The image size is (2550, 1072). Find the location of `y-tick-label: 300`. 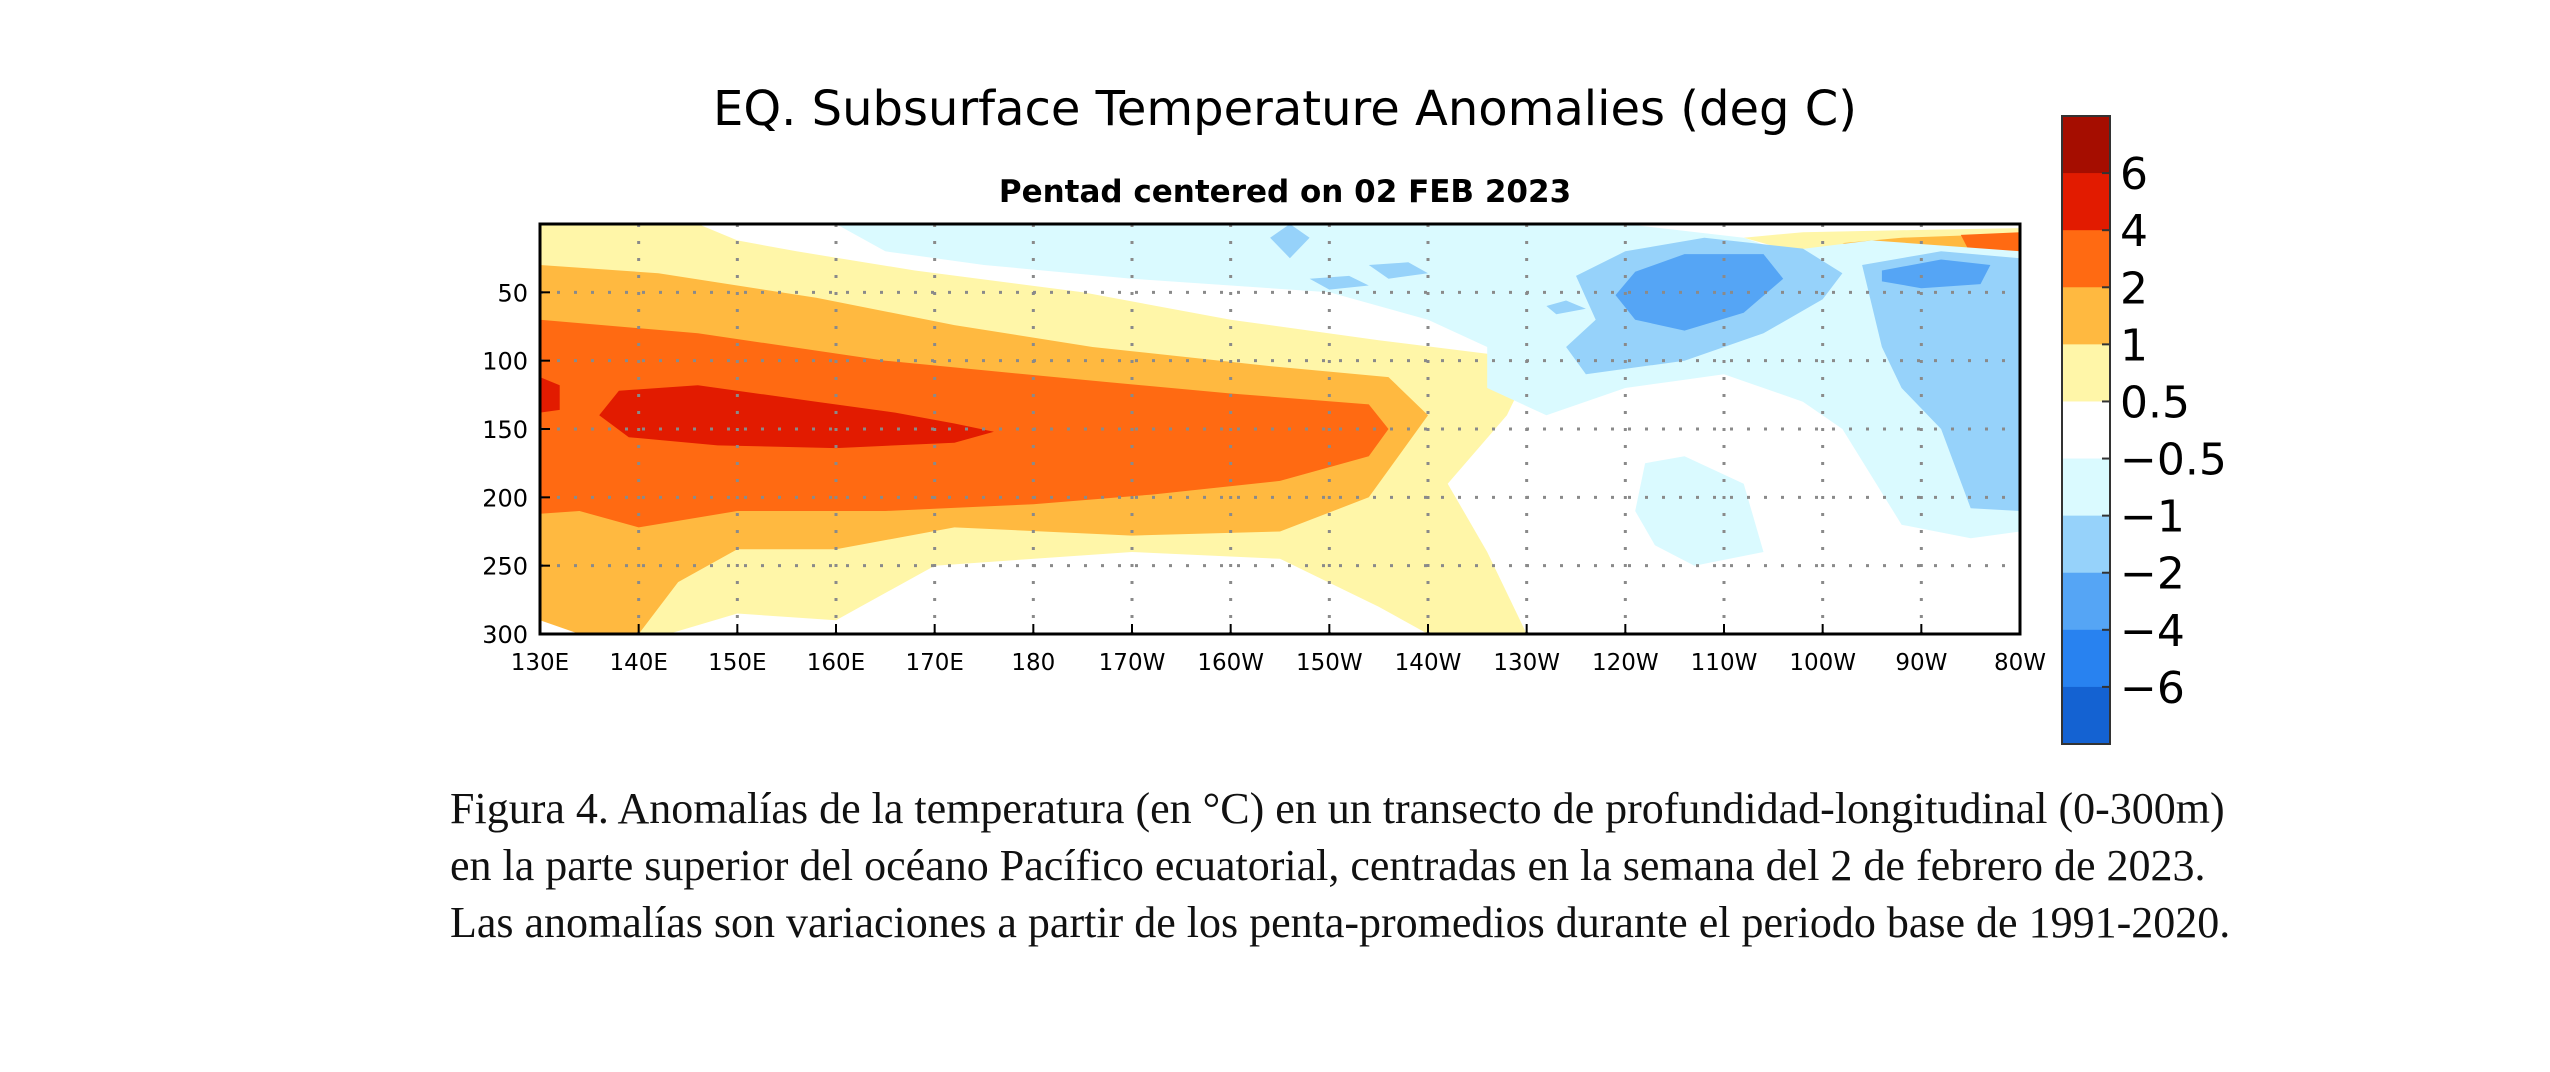

y-tick-label: 300 is located at coordinates (505, 635).